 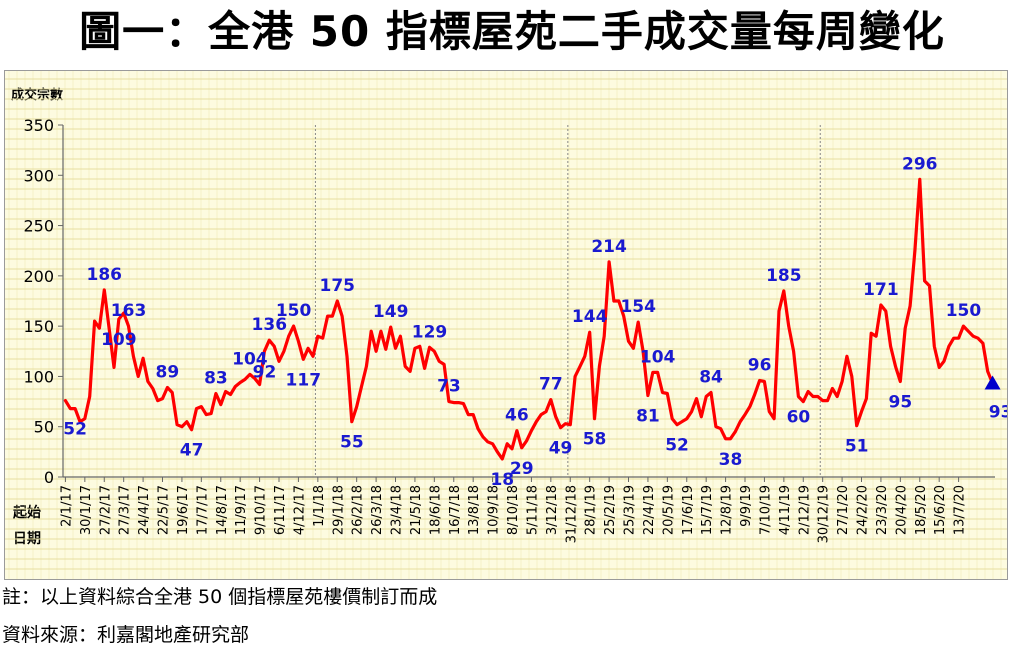 I want to click on x-tick-label: 14/8/17, so click(x=222, y=510).